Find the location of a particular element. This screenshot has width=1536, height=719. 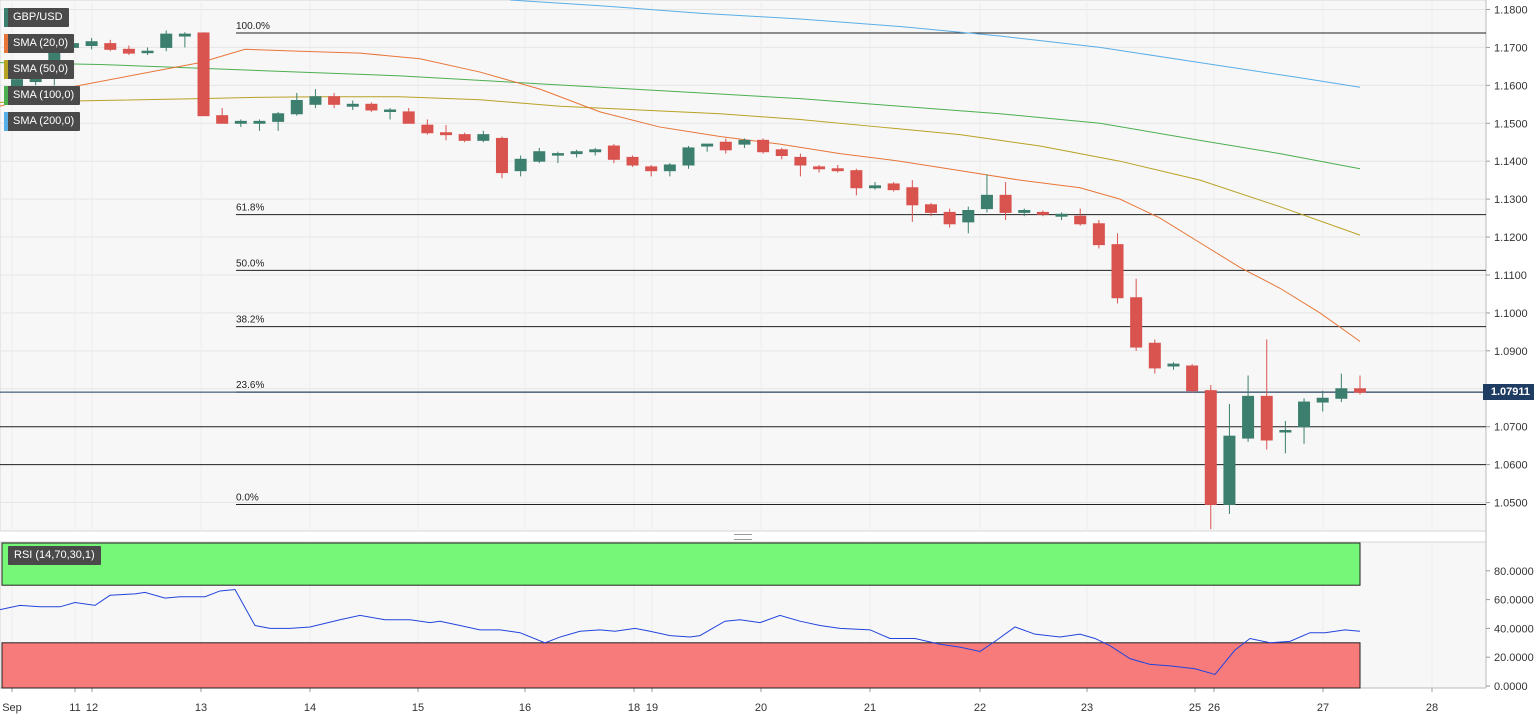

legend-label: GBP/USD is located at coordinates (38, 17).